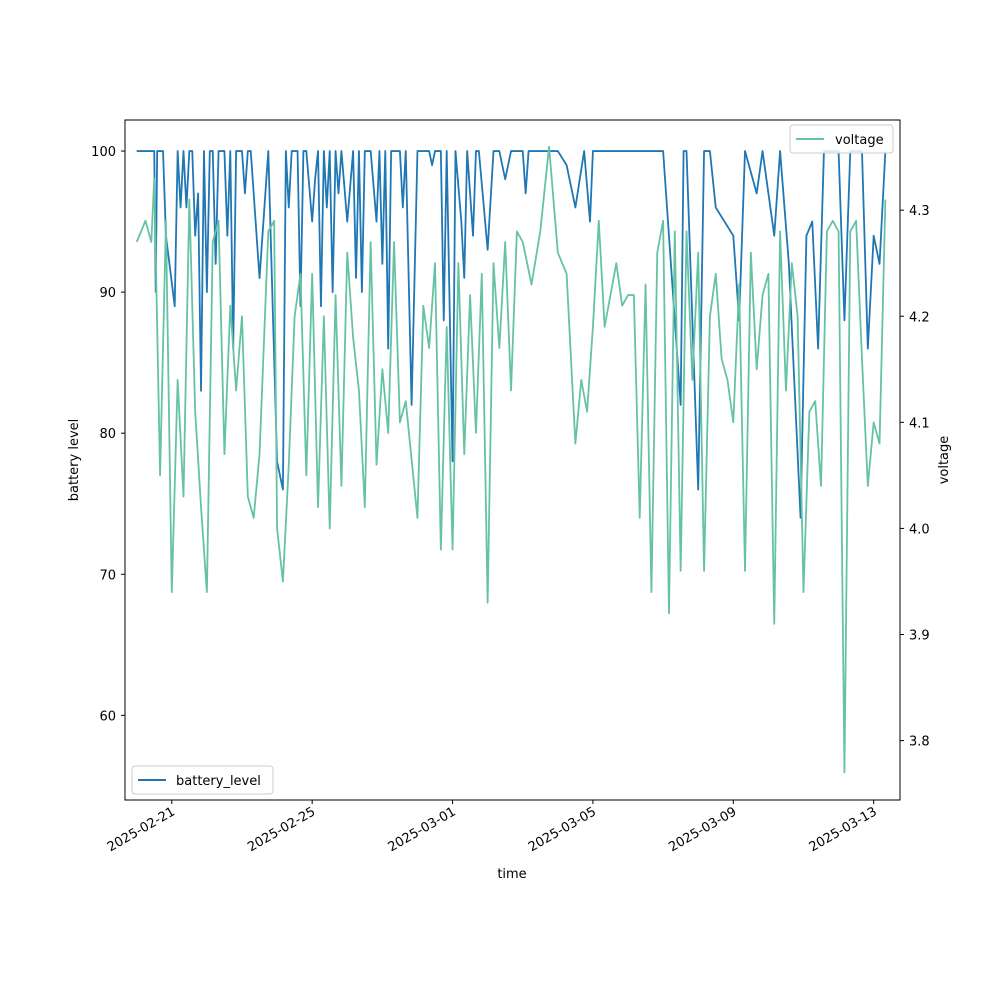 This screenshot has width=1000, height=1000. Describe the element at coordinates (103, 152) in the screenshot. I see `left-y-tick-label: 100` at that location.